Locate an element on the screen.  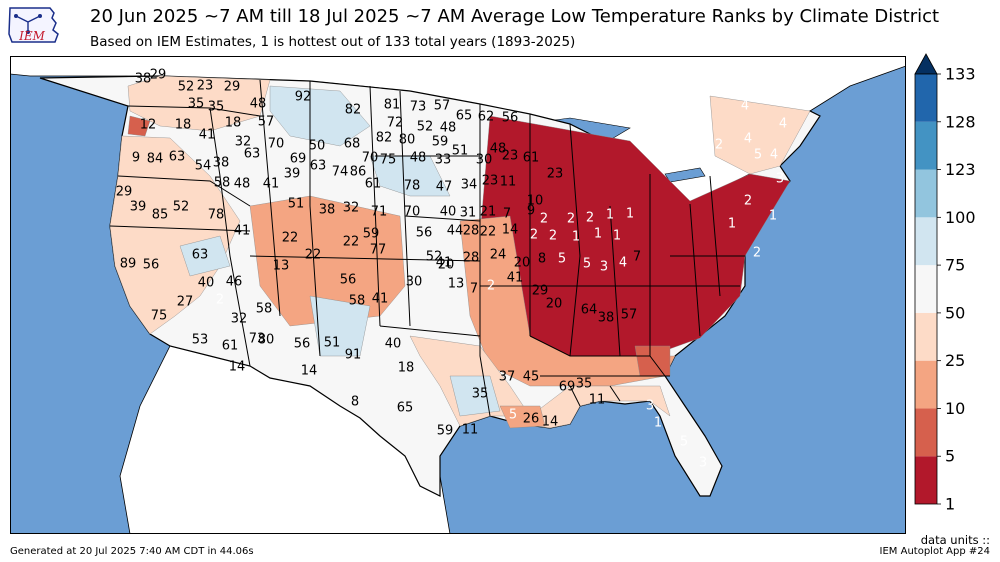
district-rank-label: 12 is located at coordinates (148, 125).